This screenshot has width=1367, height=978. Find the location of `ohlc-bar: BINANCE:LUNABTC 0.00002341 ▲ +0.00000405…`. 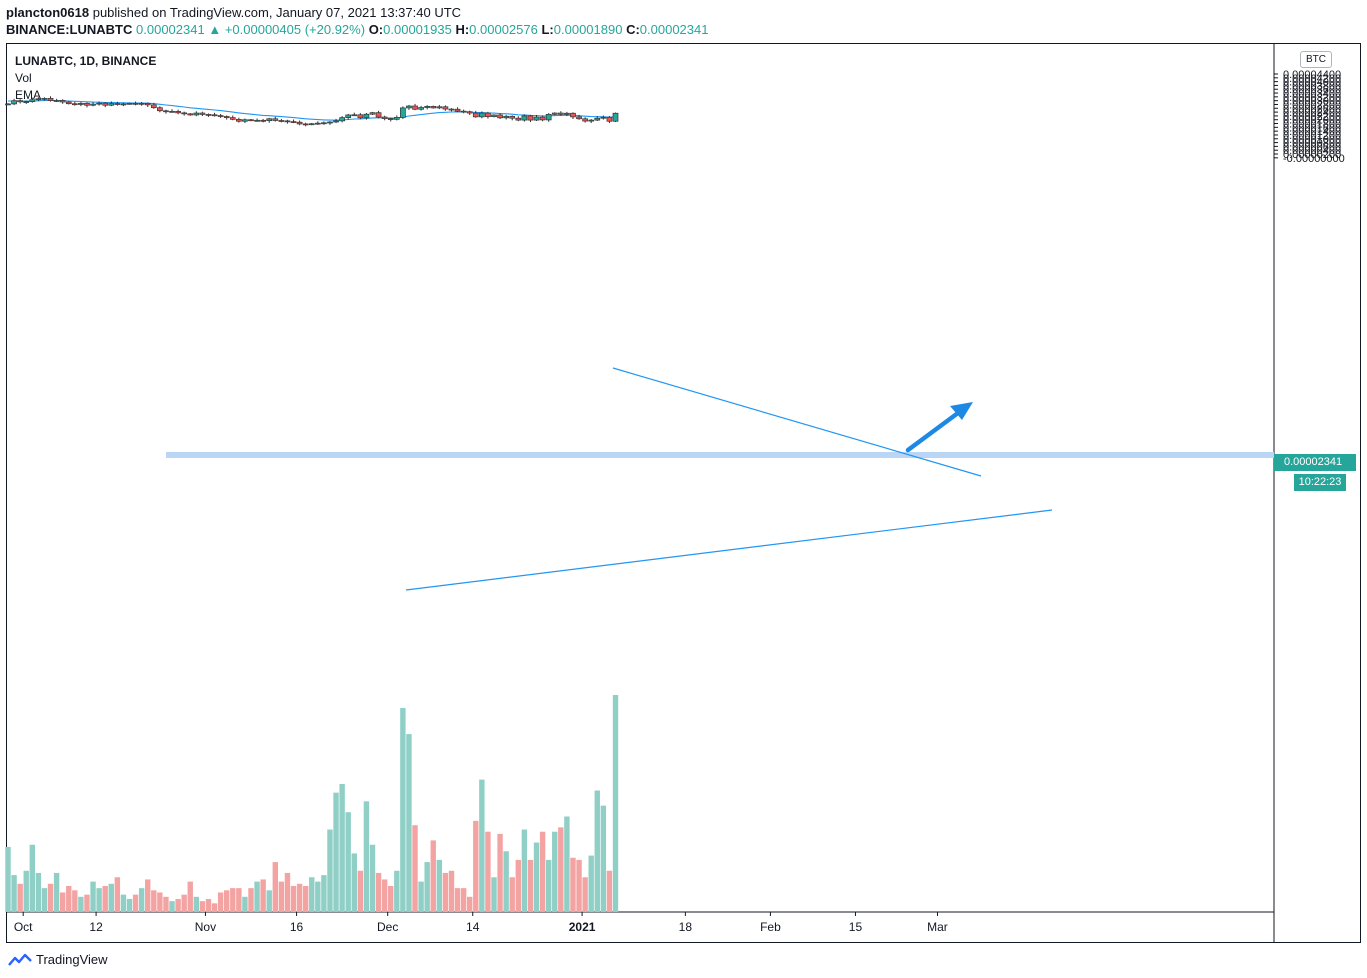

ohlc-bar: BINANCE:LUNABTC 0.00002341 ▲ +0.00000405… is located at coordinates (357, 29).